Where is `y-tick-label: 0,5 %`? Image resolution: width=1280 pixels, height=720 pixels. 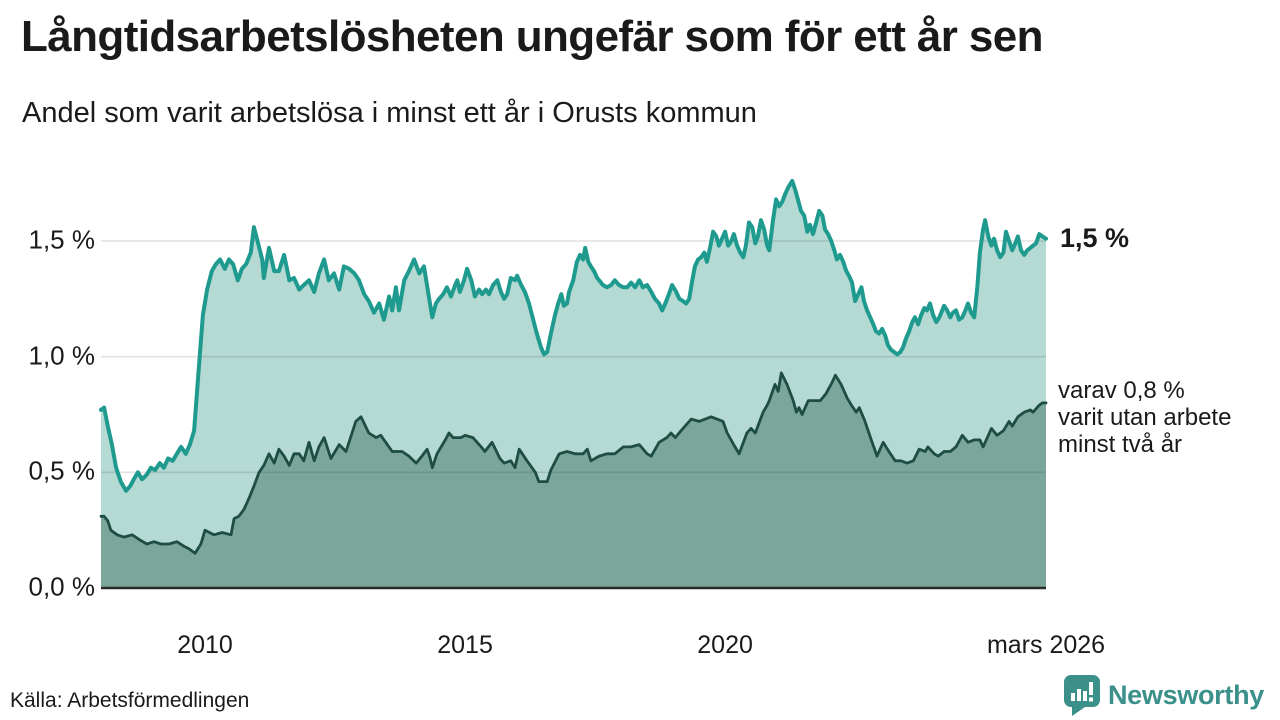
y-tick-label: 0,5 % is located at coordinates (62, 470).